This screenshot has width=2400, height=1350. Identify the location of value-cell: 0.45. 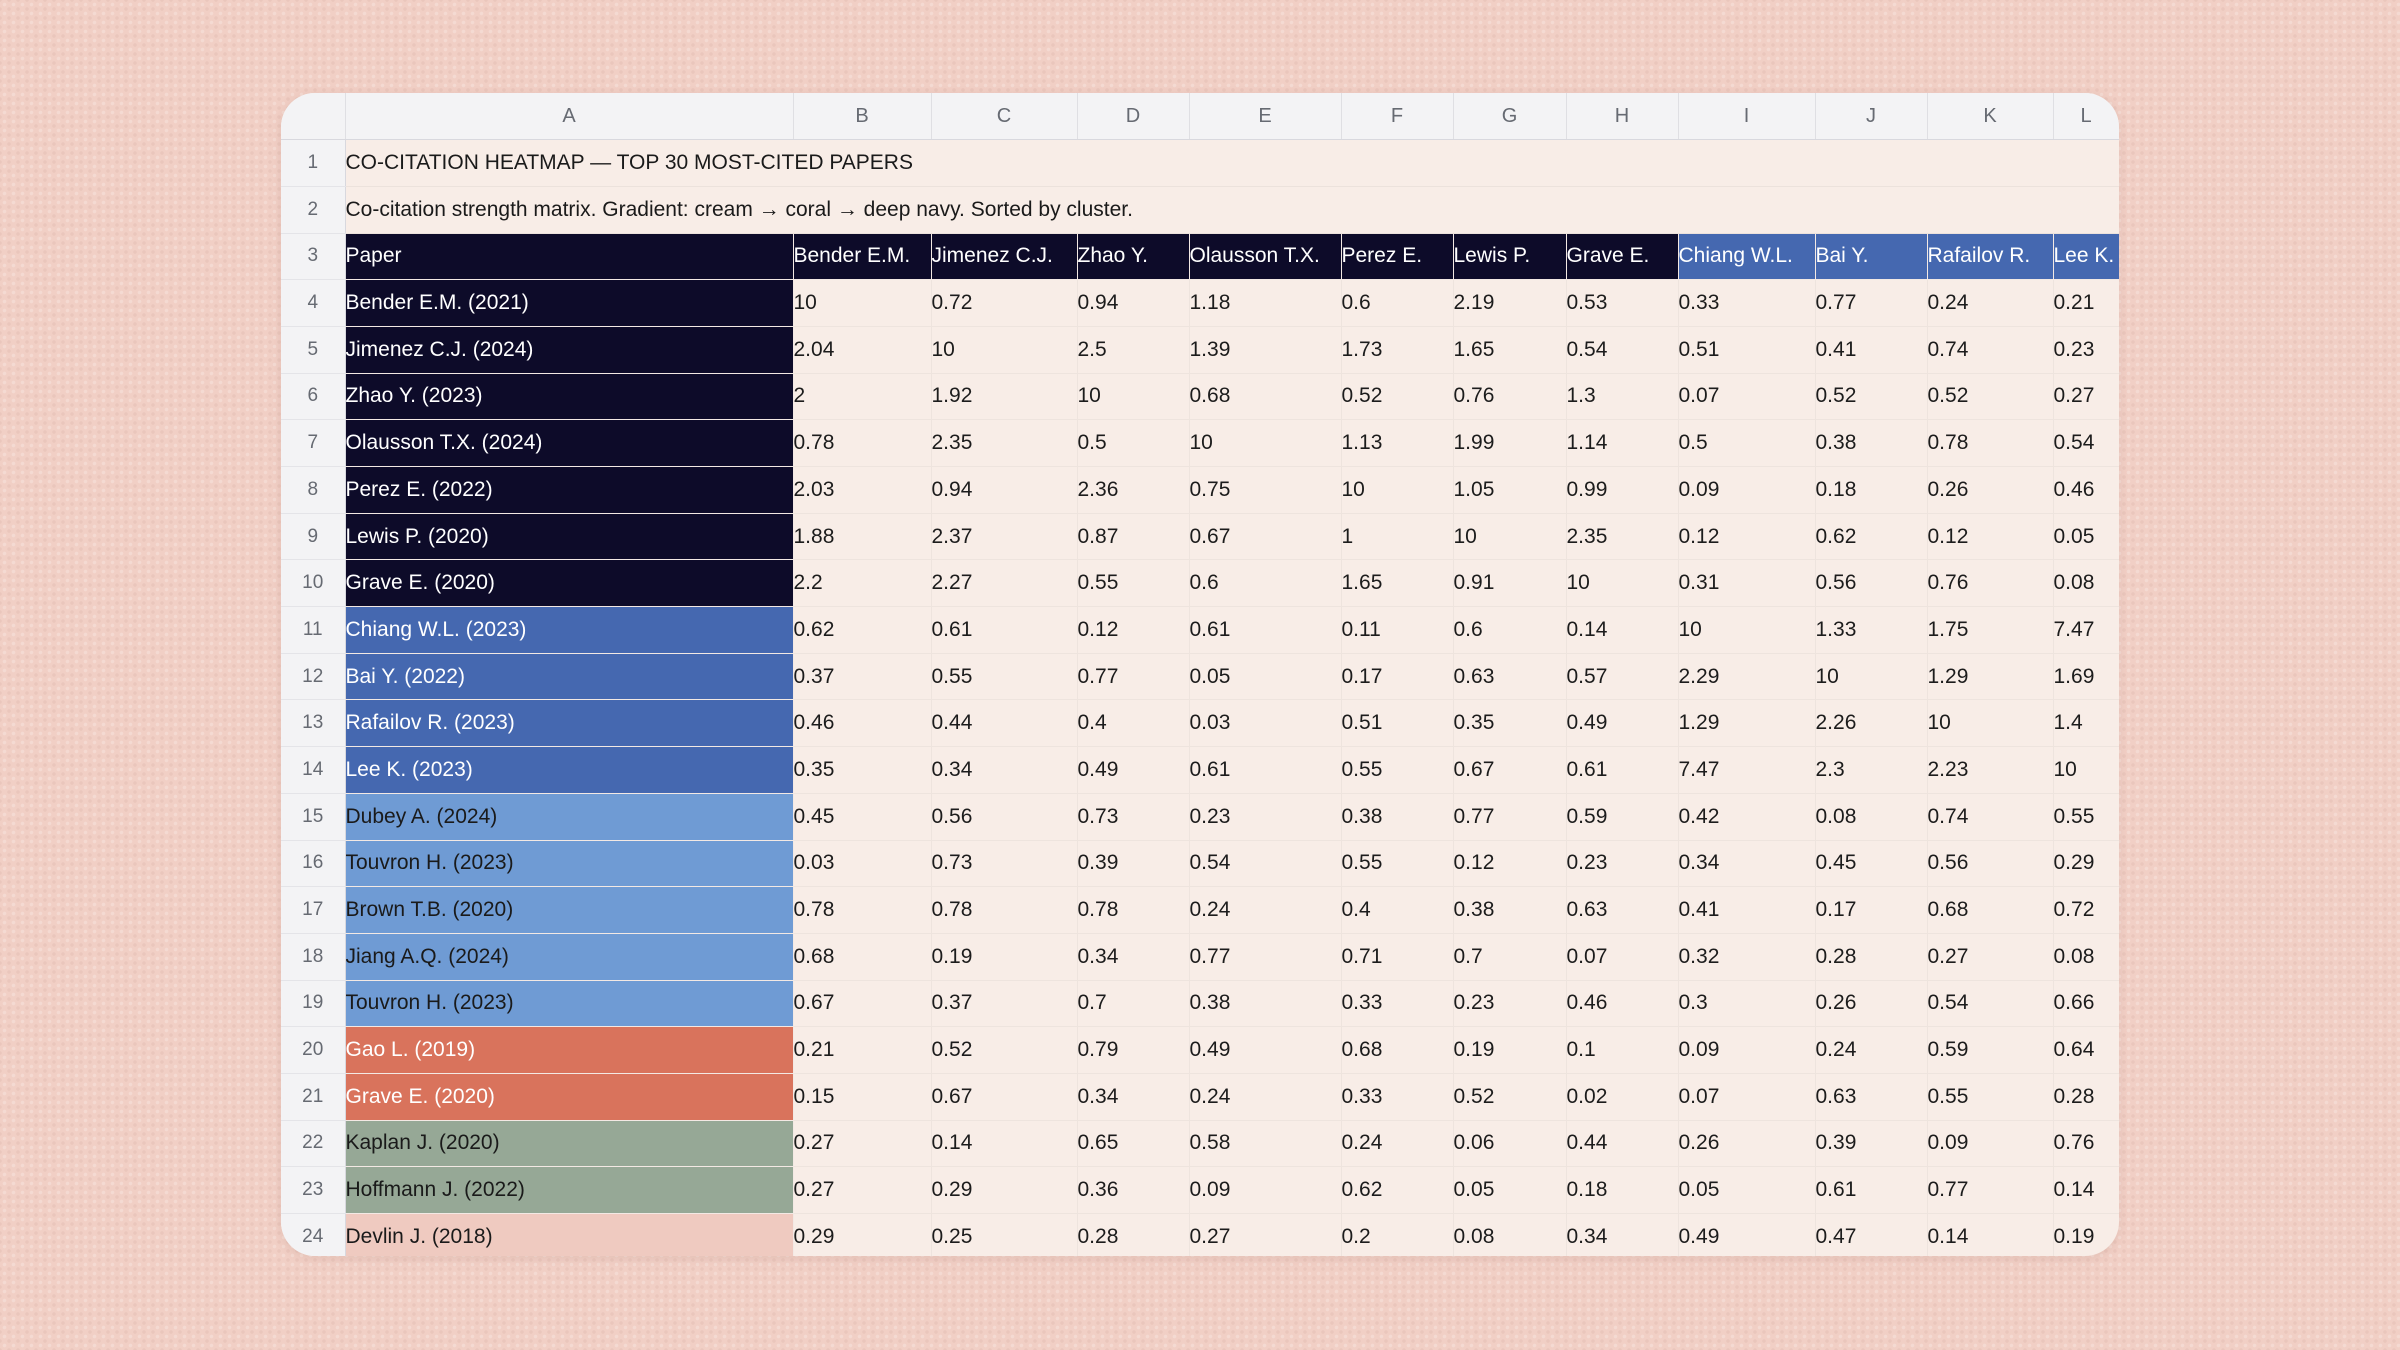
(862, 817).